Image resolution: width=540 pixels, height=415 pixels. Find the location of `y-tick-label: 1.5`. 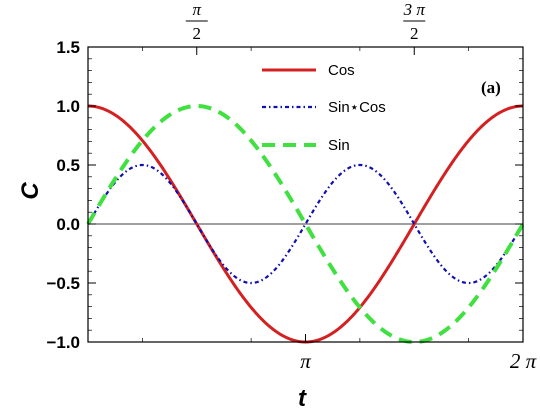

y-tick-label: 1.5 is located at coordinates (68, 47).